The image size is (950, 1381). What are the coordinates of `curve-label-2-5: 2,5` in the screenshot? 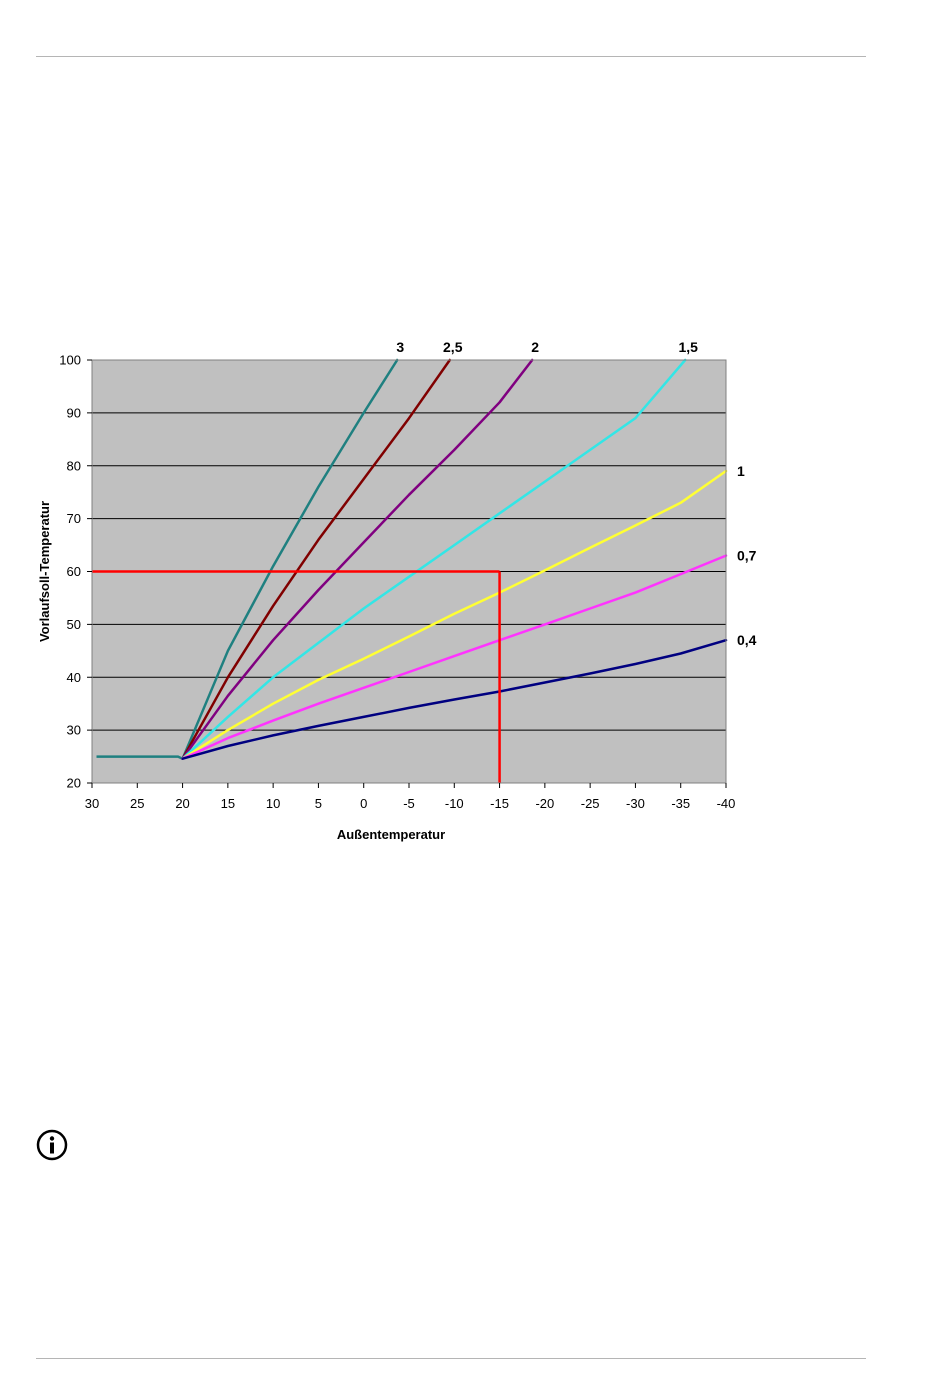 It's located at (453, 347).